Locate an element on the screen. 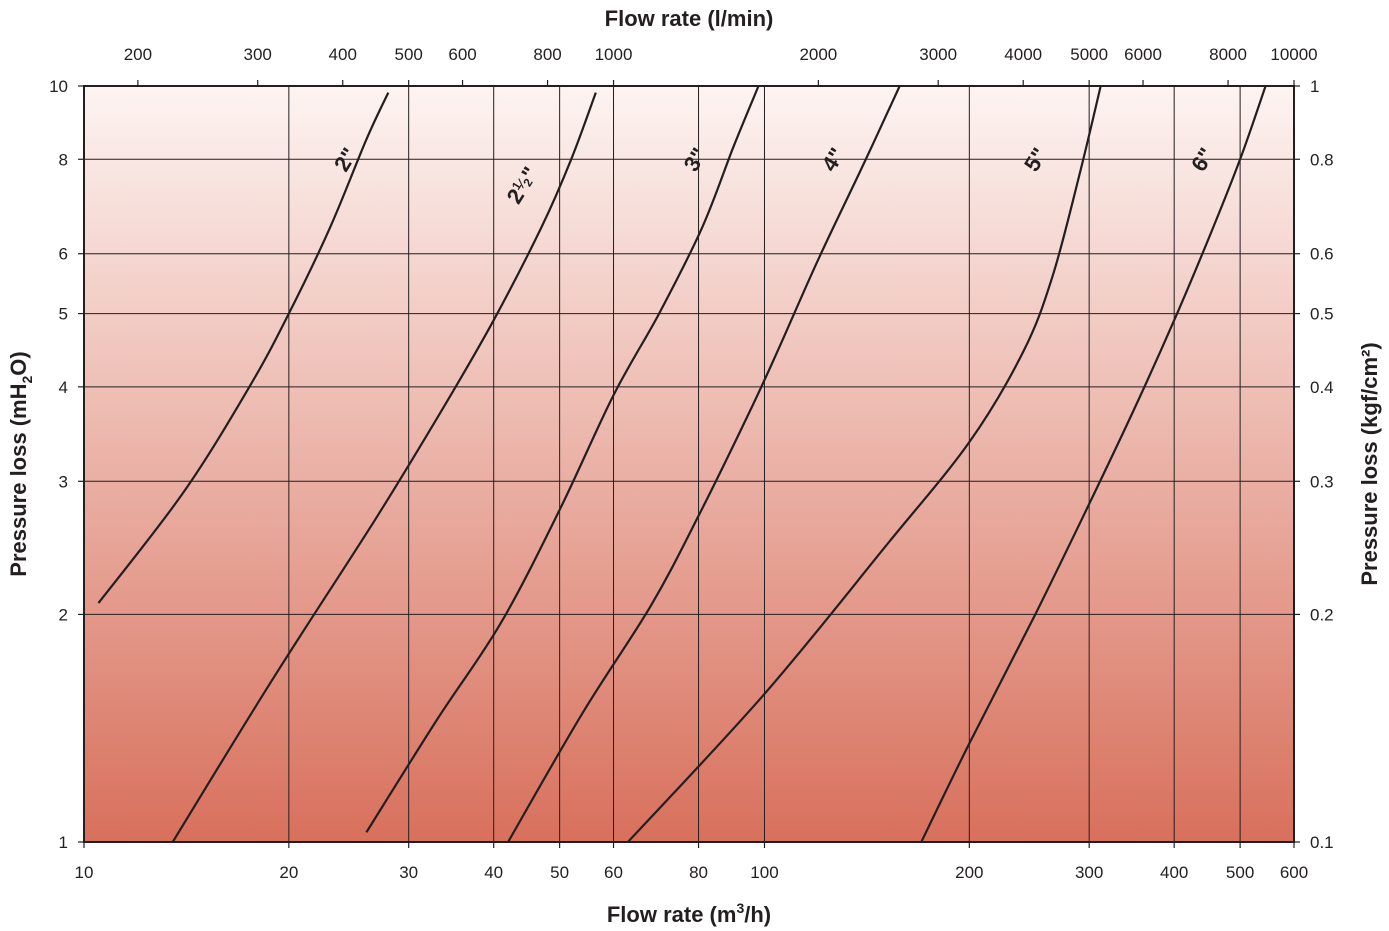 The image size is (1389, 931). x-top-tick-label: 3000 is located at coordinates (938, 54).